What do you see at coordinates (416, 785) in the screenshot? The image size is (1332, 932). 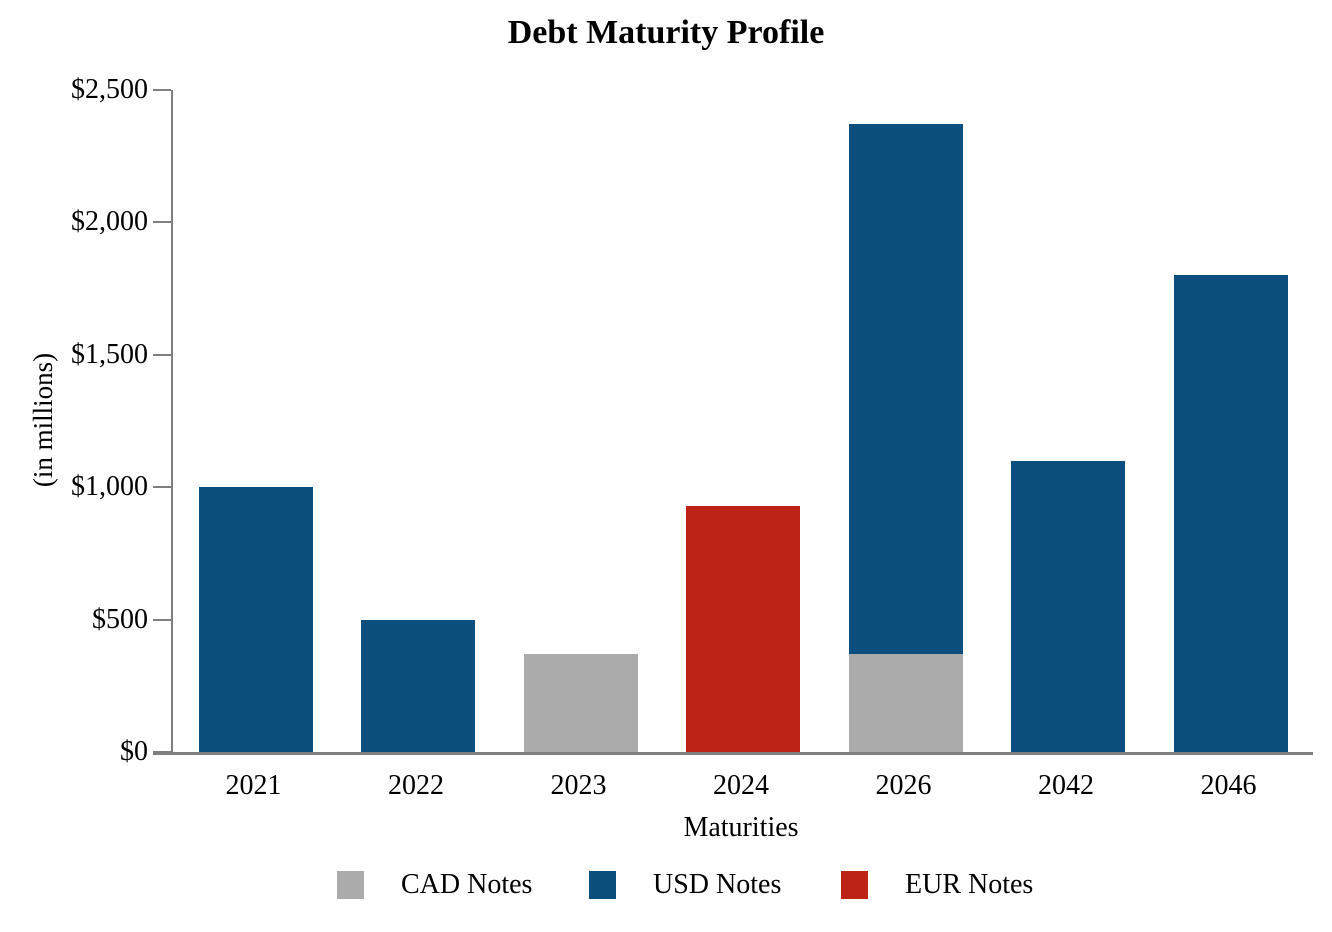 I see `x-axis-tick-label: 2022` at bounding box center [416, 785].